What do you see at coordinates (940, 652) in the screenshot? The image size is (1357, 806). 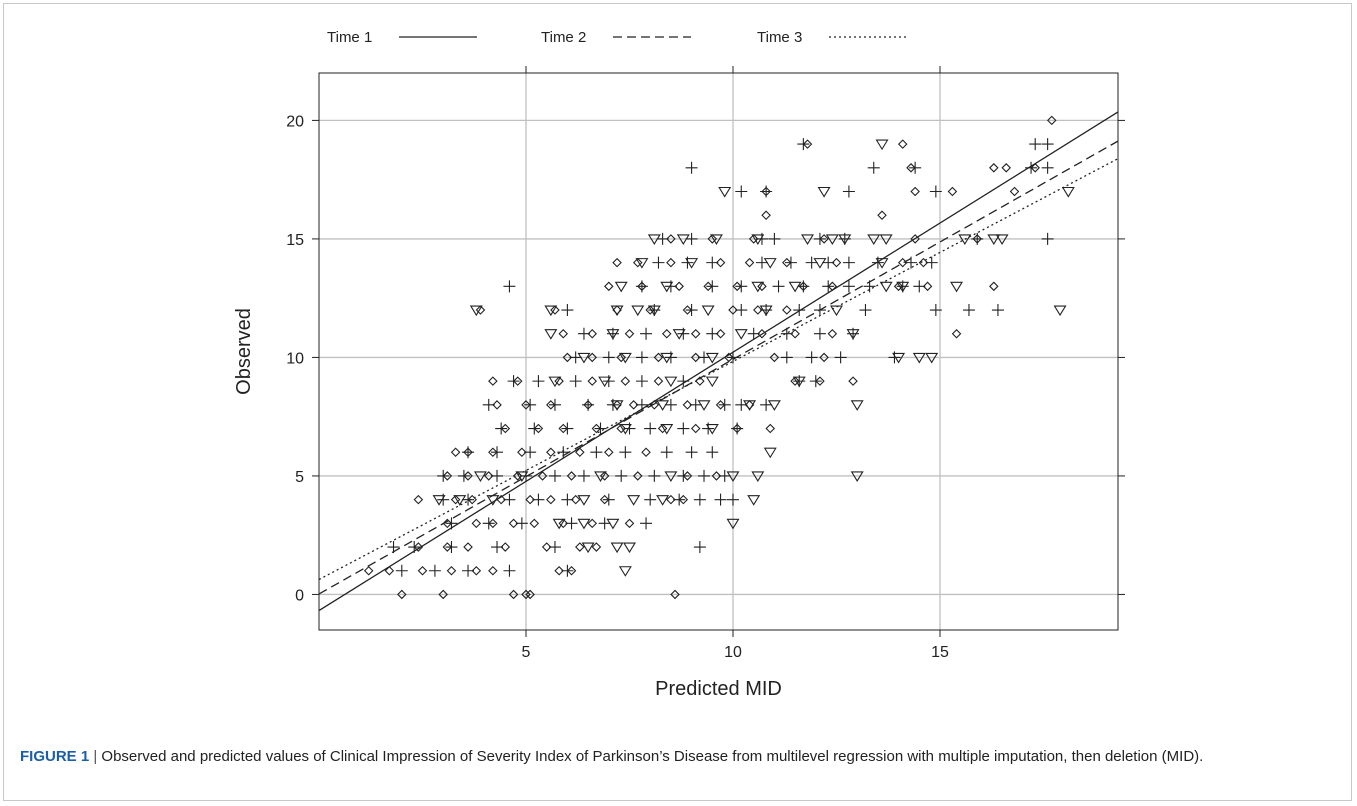 I see `x-tick-label: 15` at bounding box center [940, 652].